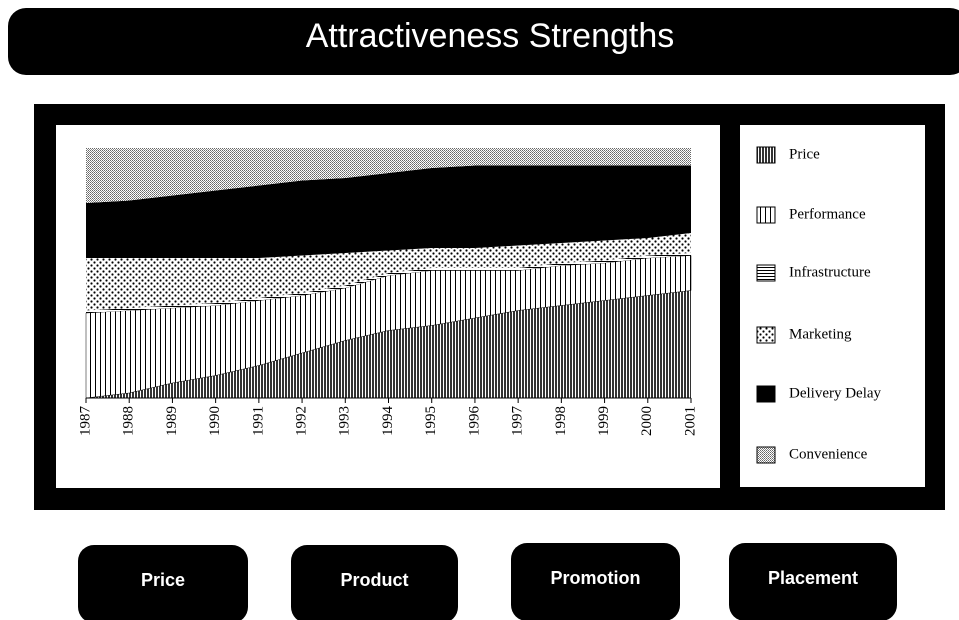 This screenshot has height=620, width=959. What do you see at coordinates (828, 454) in the screenshot?
I see `legend-label: Convenience` at bounding box center [828, 454].